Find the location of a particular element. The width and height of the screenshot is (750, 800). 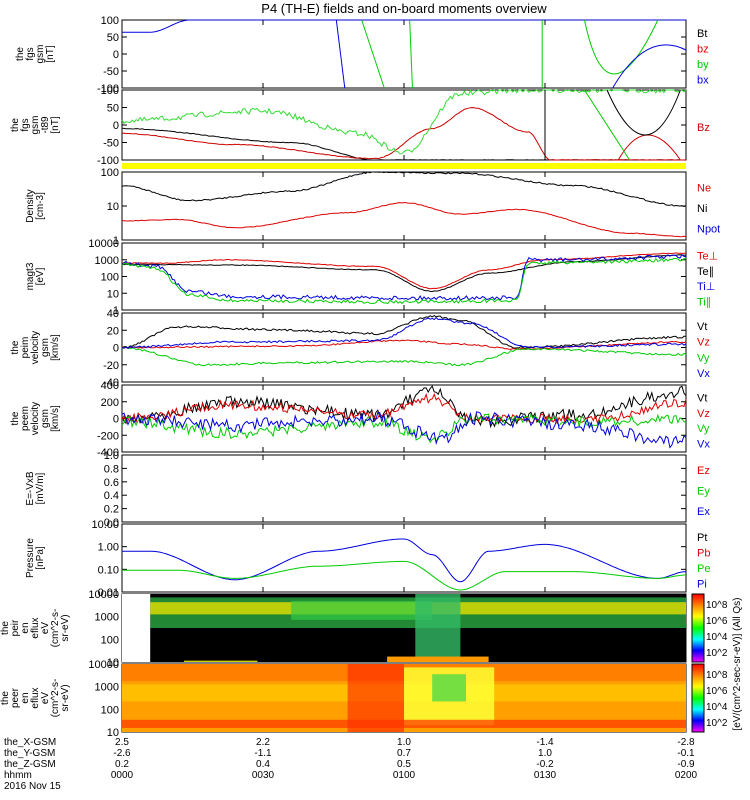

legend-label: bx is located at coordinates (703, 80).